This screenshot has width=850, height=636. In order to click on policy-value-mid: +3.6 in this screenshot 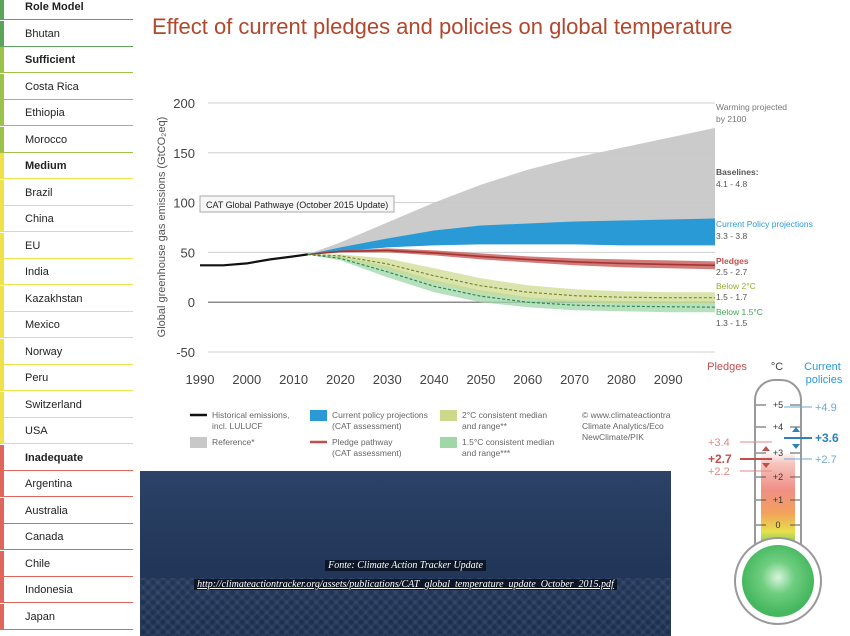, I will do `click(827, 438)`.